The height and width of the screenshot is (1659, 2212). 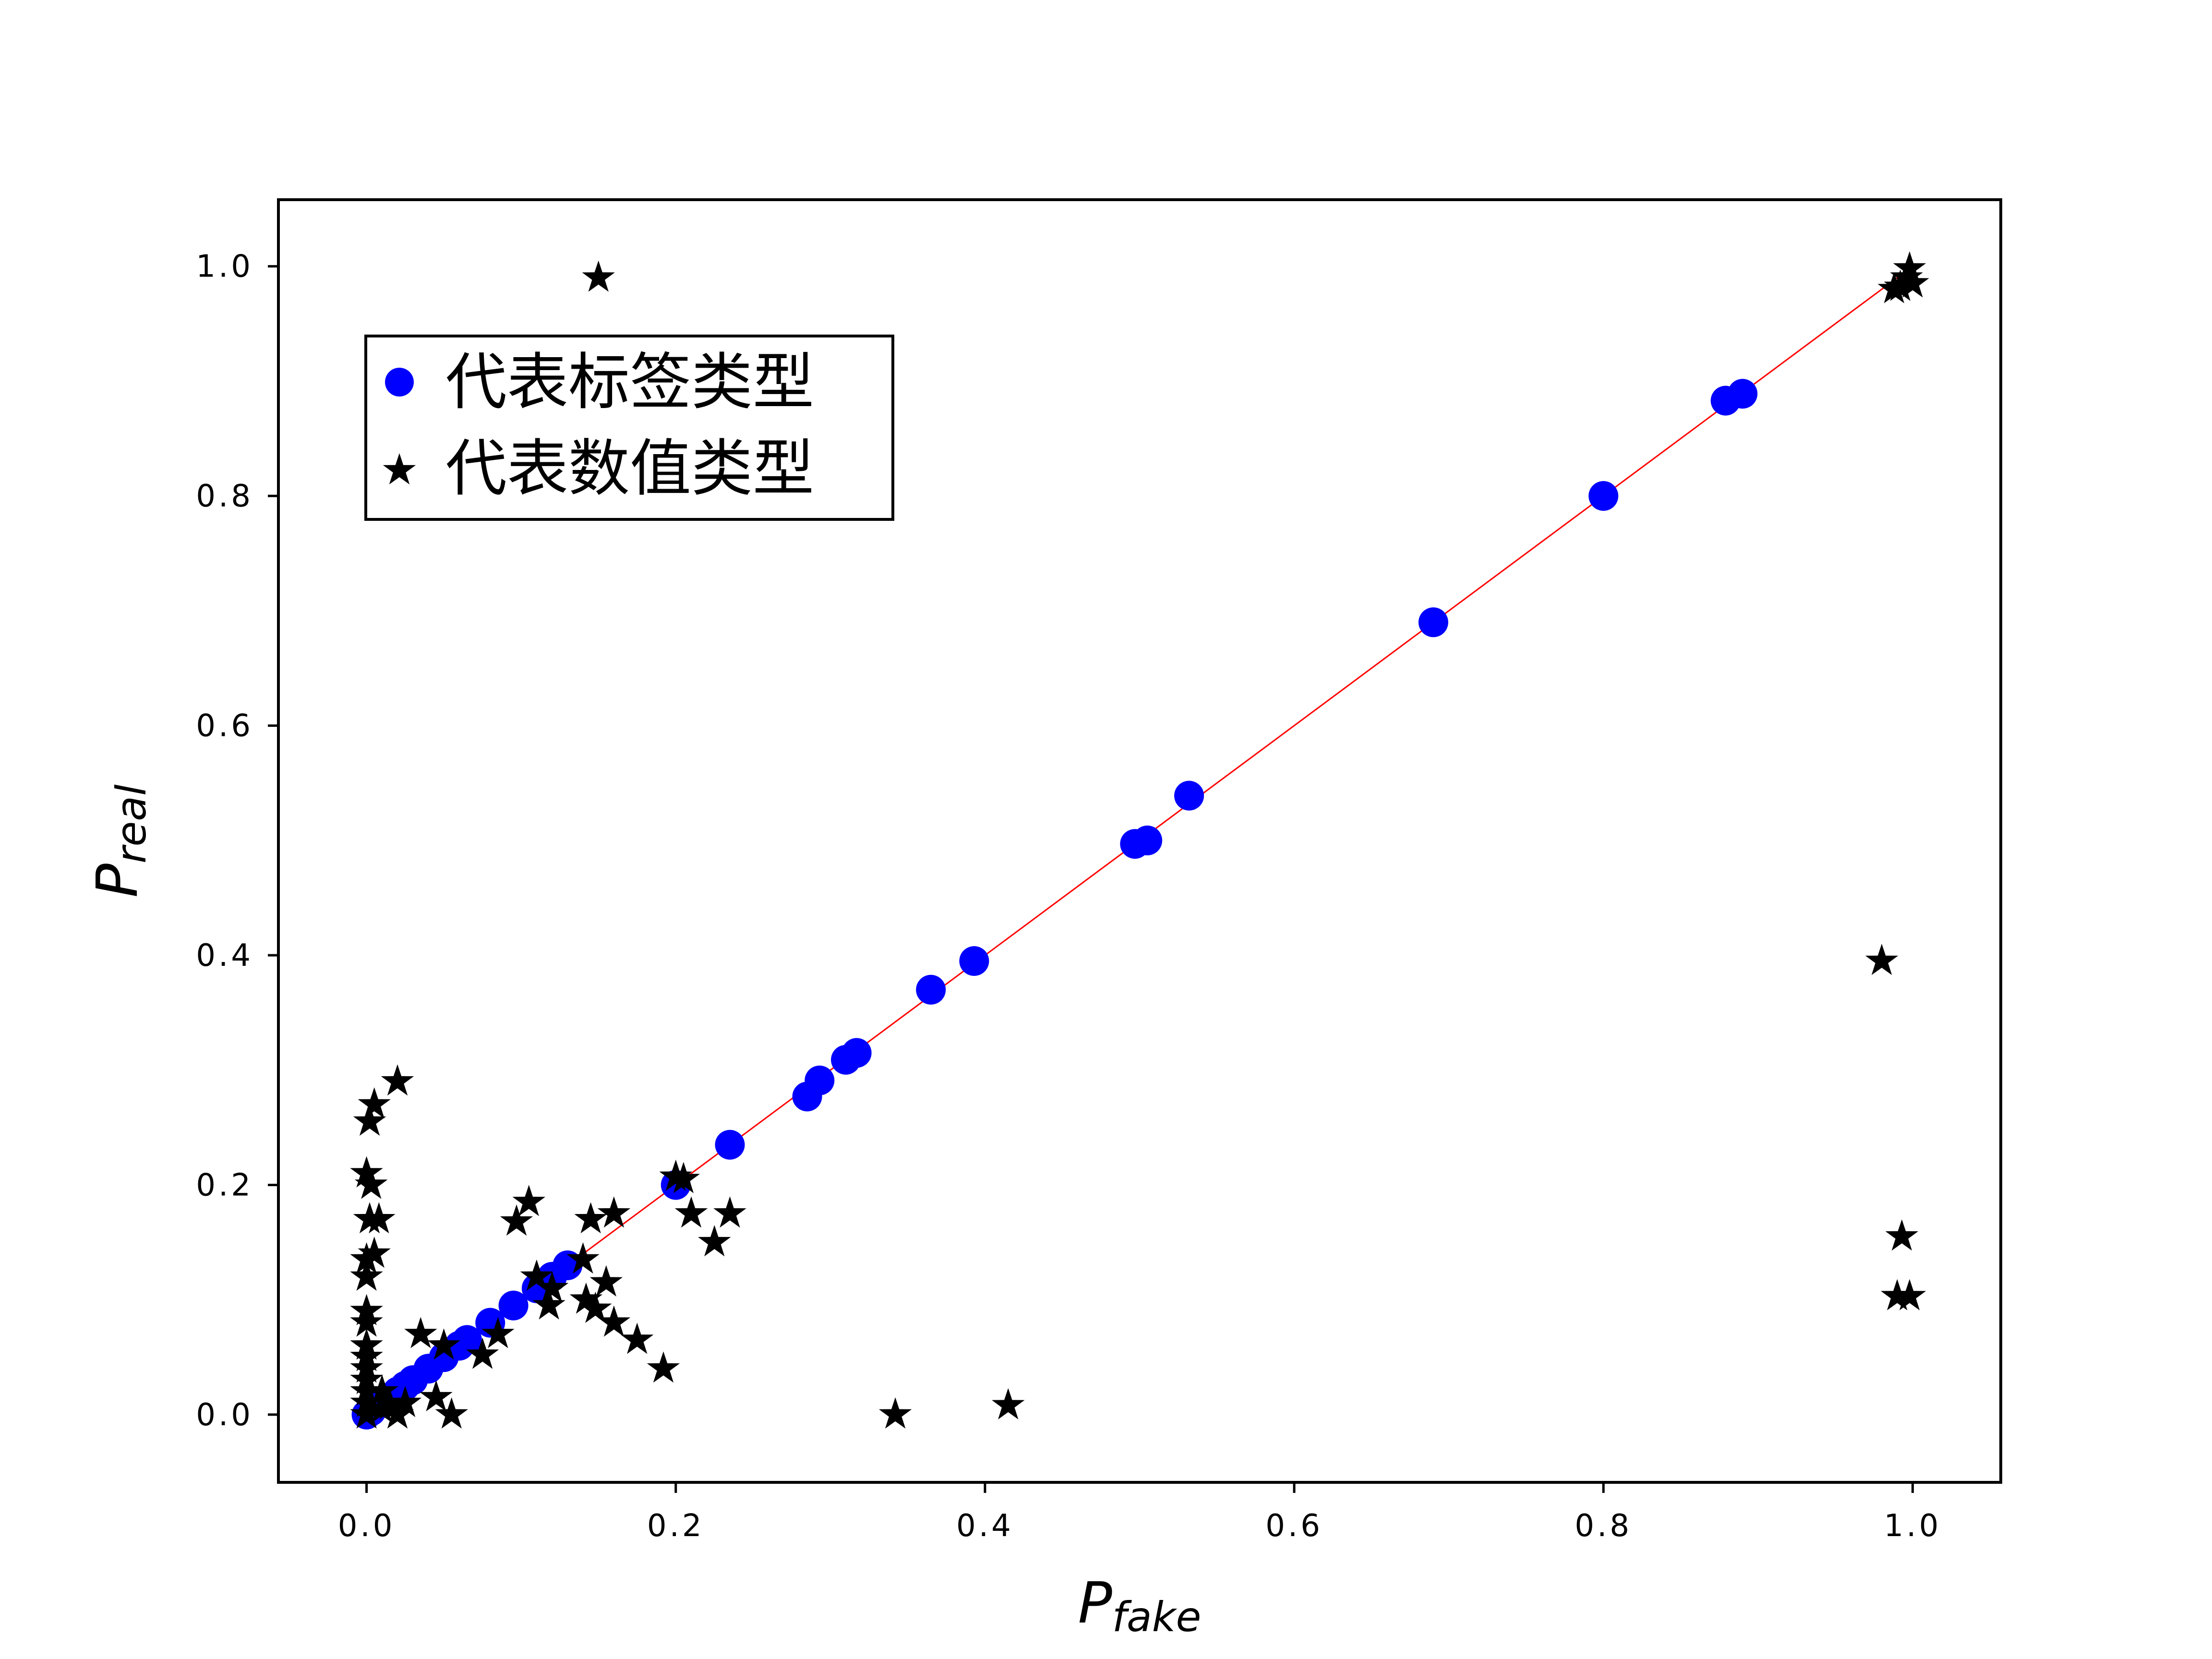 I want to click on y-tick-label: 0.8, so click(x=224, y=497).